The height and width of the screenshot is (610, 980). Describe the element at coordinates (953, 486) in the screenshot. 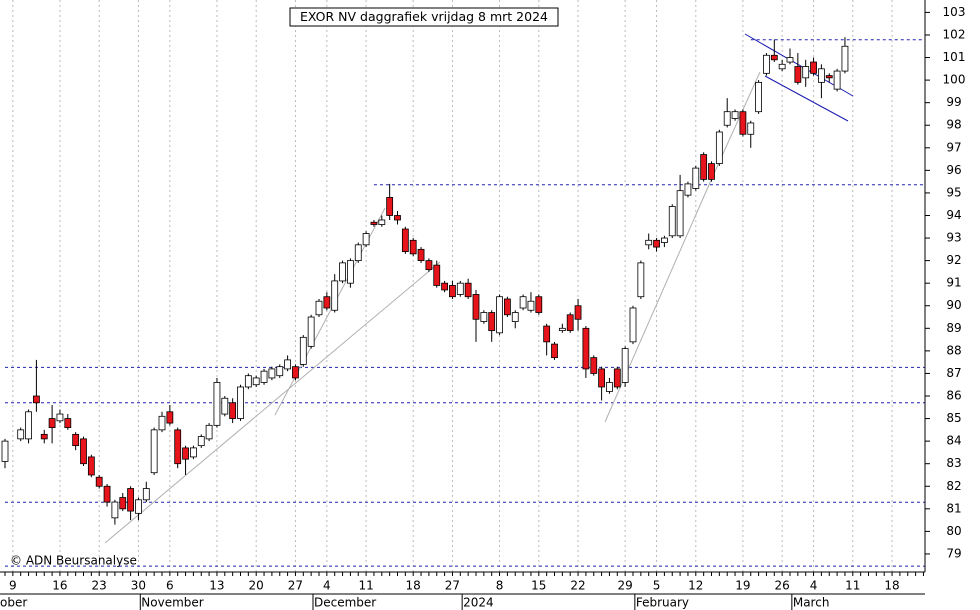

I see `y-tick-label: 82` at that location.